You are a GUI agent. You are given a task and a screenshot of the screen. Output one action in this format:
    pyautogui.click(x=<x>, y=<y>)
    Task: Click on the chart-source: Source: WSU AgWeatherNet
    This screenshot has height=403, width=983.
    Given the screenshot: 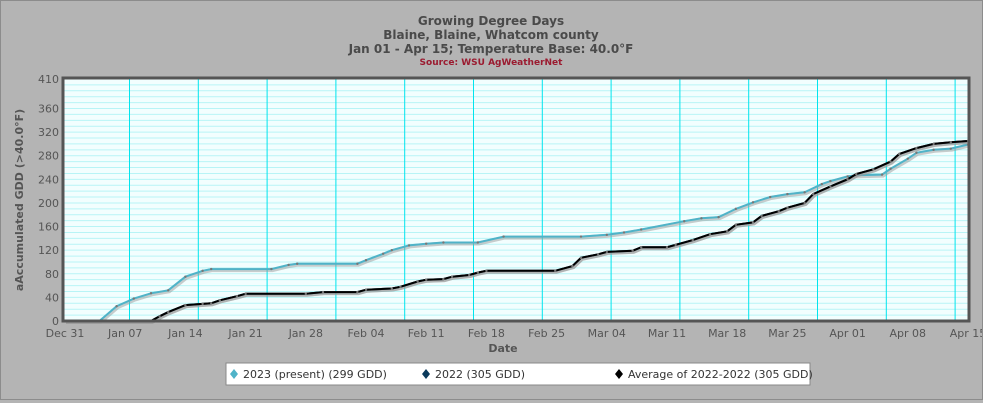 What is the action you would take?
    pyautogui.click(x=492, y=63)
    